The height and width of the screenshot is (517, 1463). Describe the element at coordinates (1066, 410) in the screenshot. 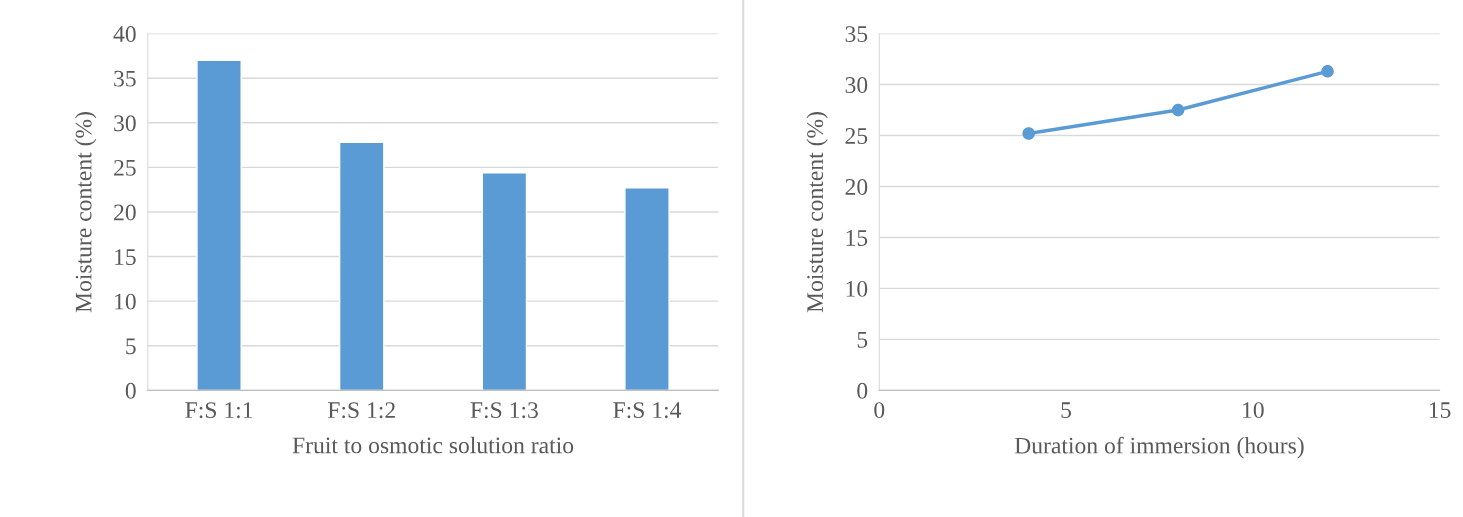

I see `x-tick-label: 5` at that location.